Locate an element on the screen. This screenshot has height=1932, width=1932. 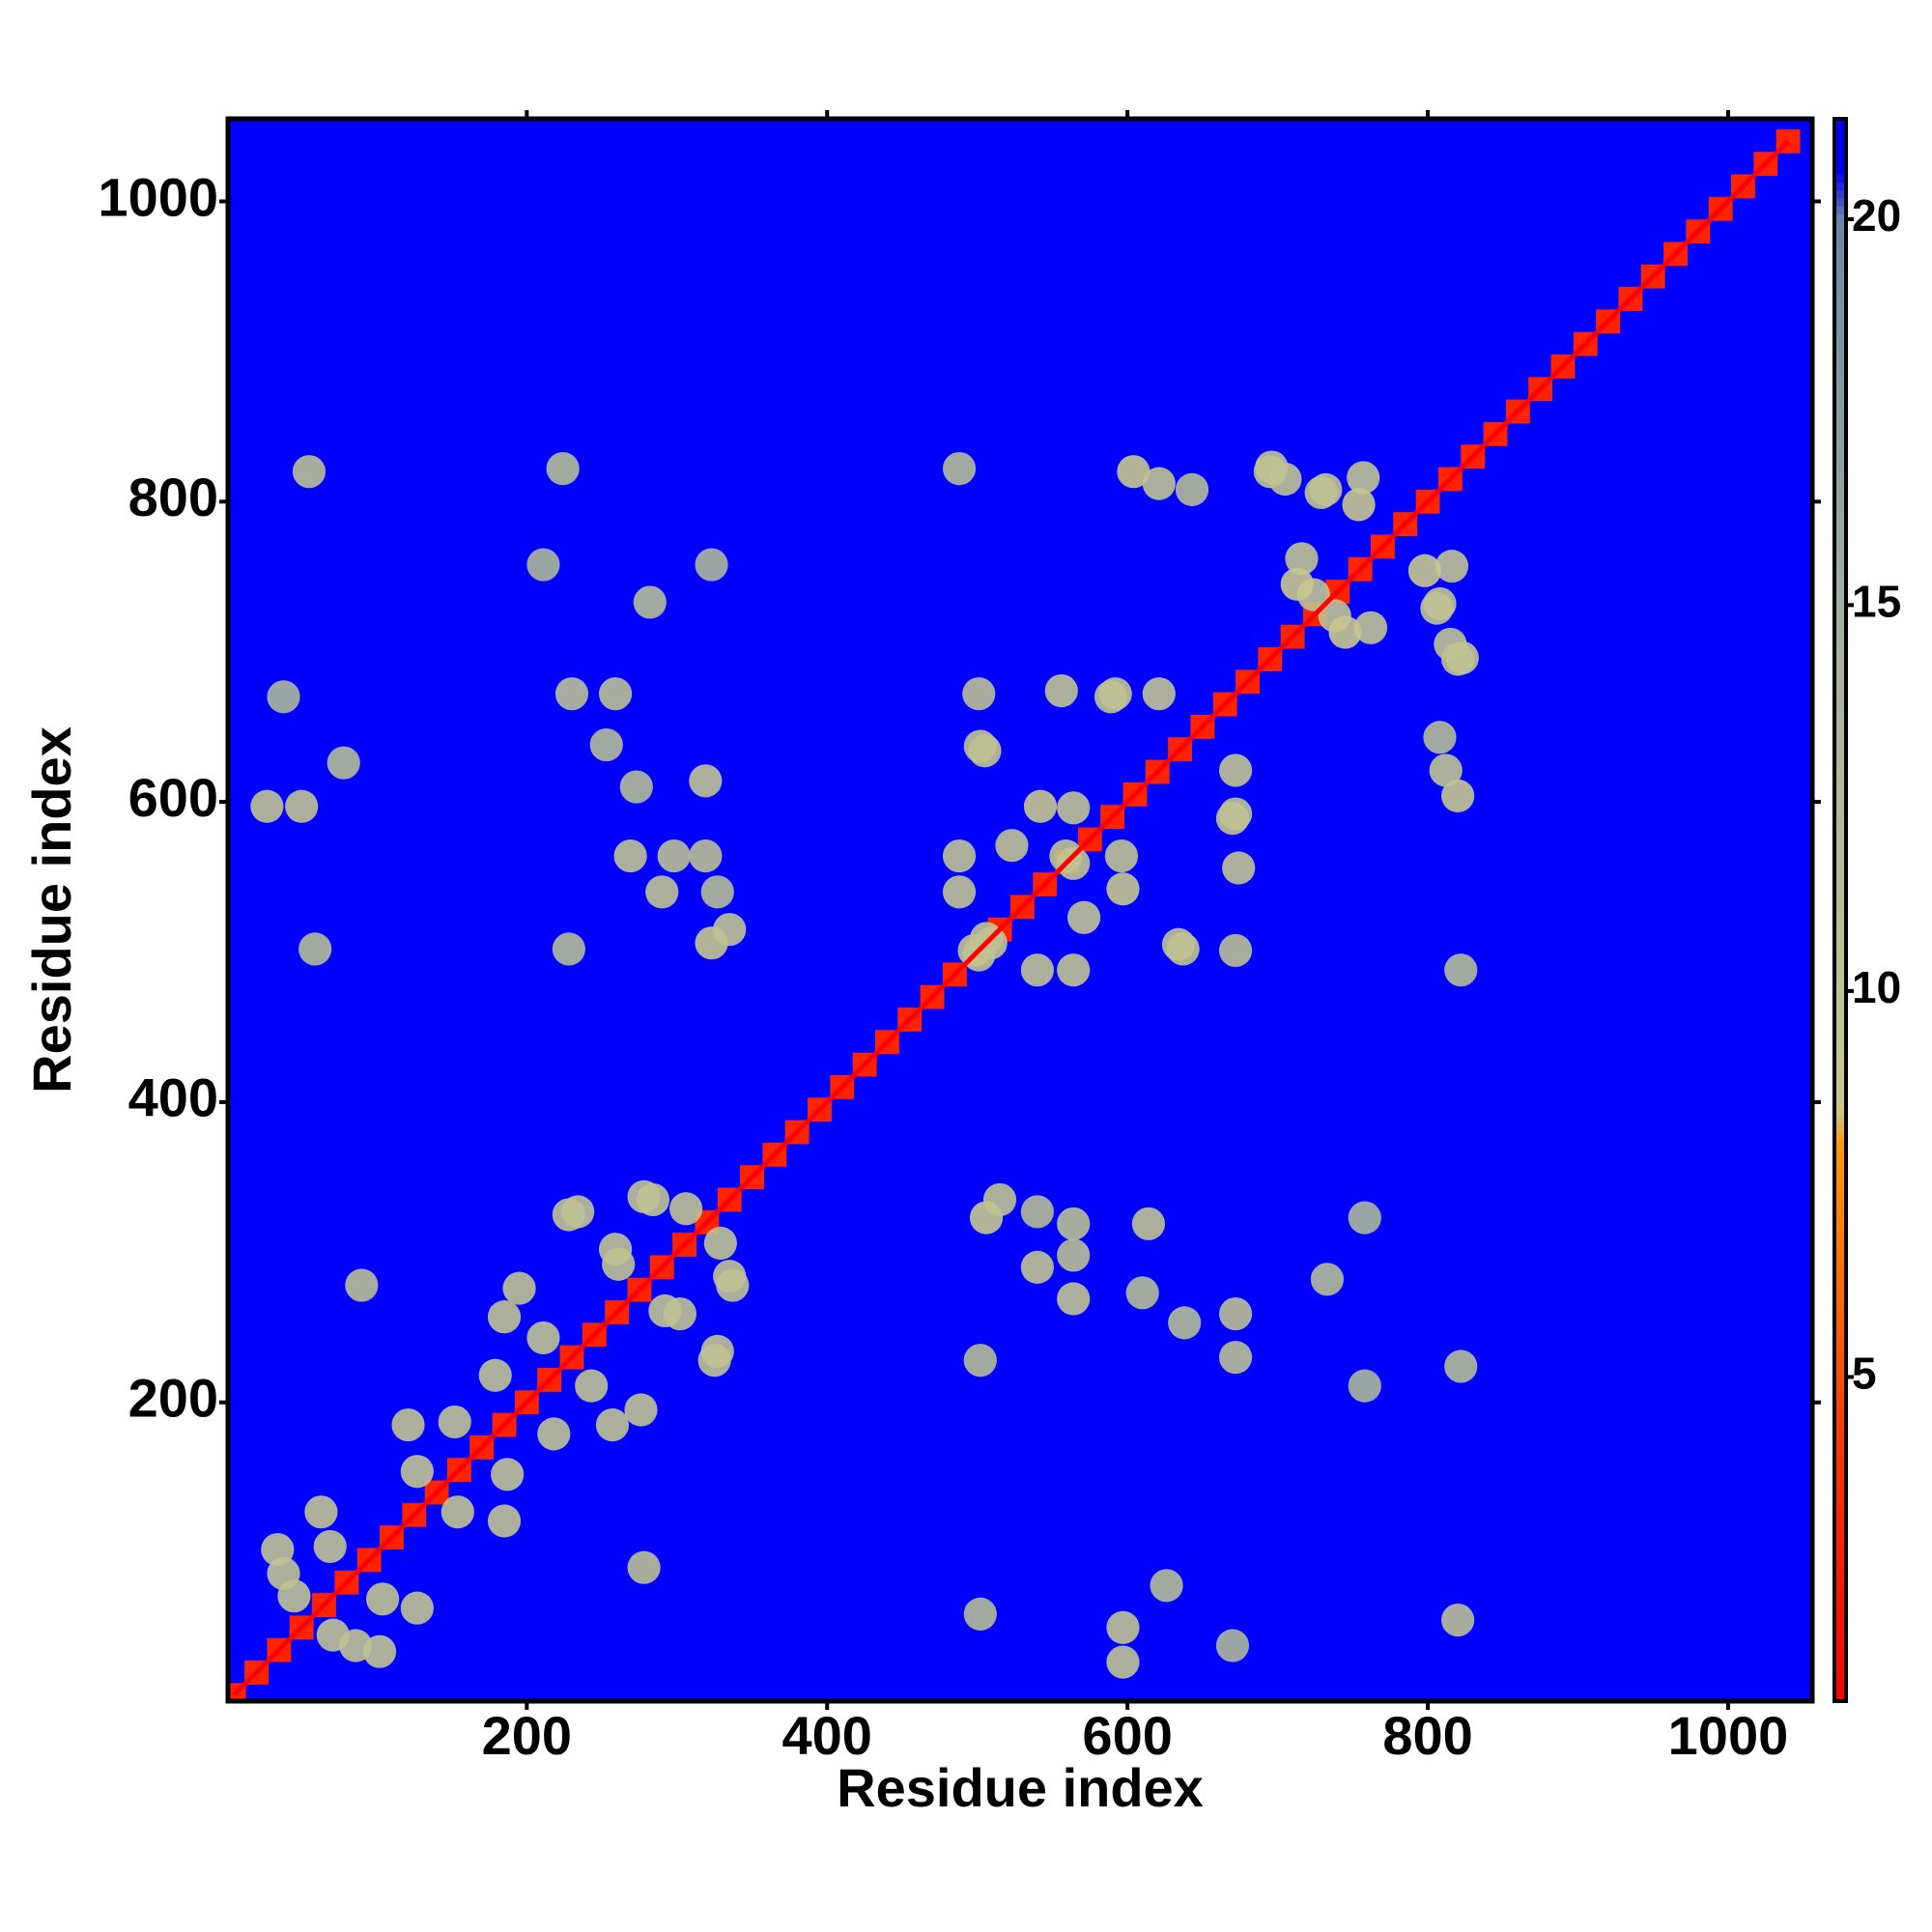
x-tick-label: 200 is located at coordinates (527, 1735).